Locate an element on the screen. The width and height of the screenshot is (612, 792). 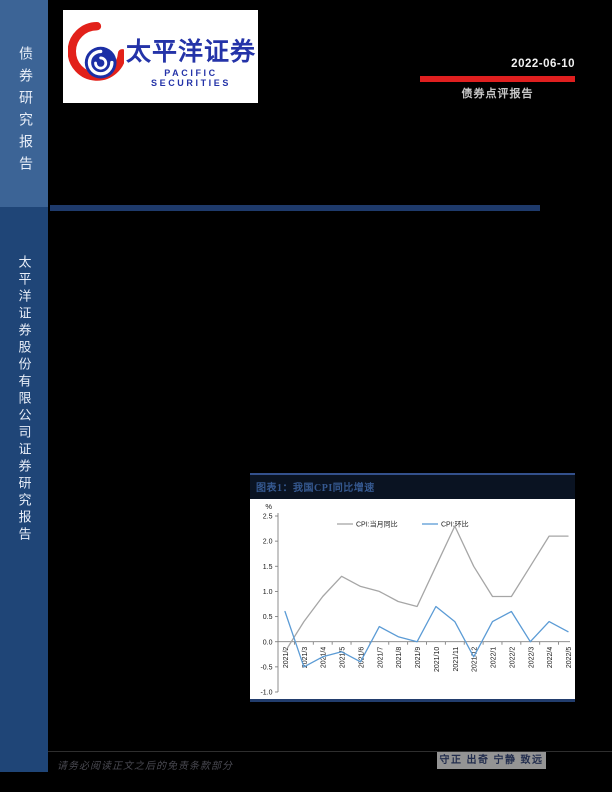
report-date: 2022-06-10 is located at coordinates (543, 64).